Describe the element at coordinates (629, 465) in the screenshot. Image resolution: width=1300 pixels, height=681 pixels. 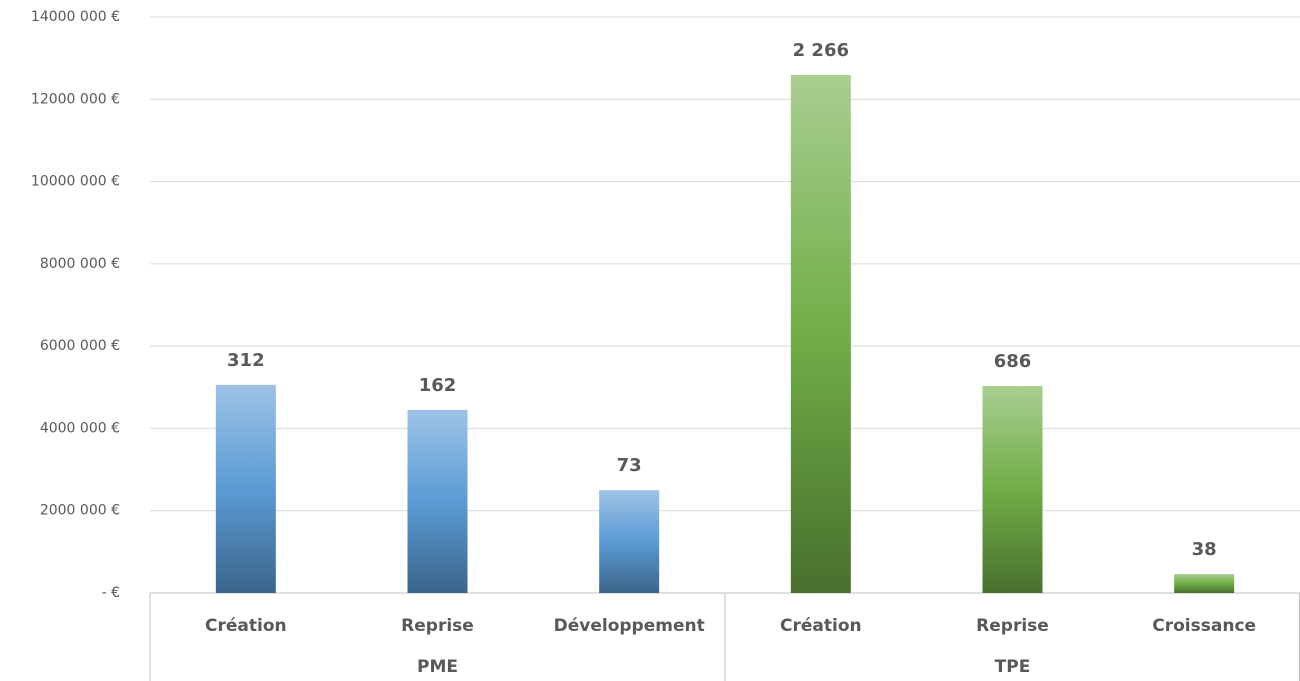
I see `data-label: 73` at that location.